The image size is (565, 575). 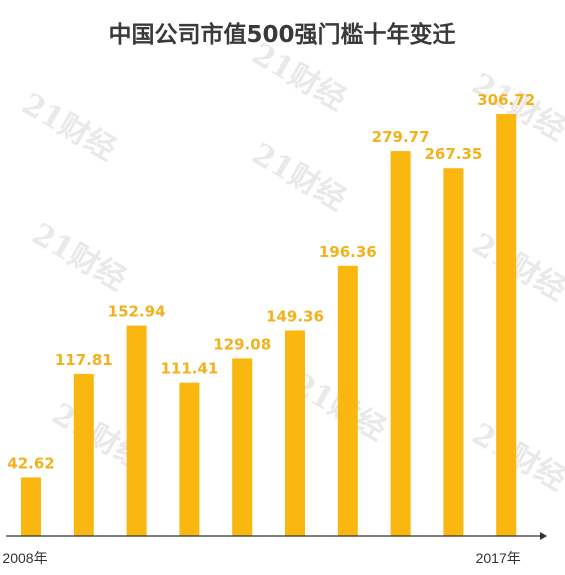 What do you see at coordinates (295, 317) in the screenshot?
I see `data-label: 149.36` at bounding box center [295, 317].